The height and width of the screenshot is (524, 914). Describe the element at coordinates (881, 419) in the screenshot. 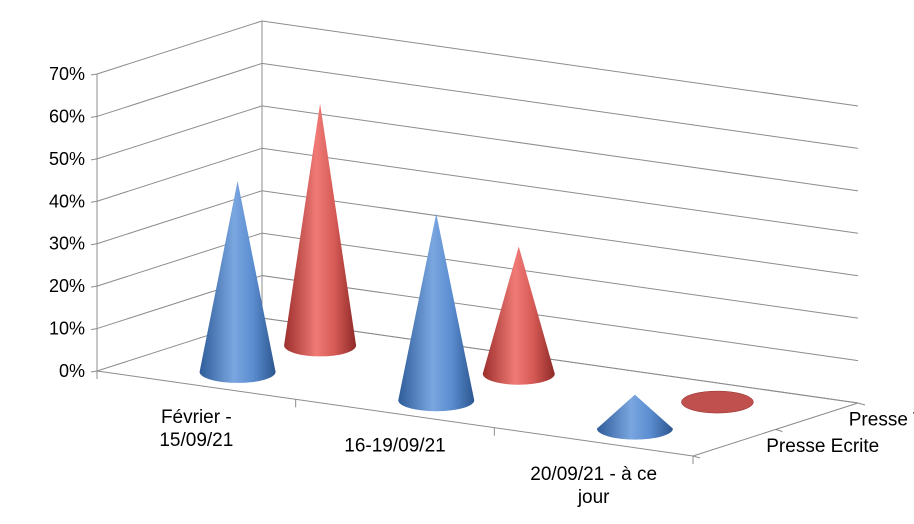

I see `series-label: Presse Web` at that location.